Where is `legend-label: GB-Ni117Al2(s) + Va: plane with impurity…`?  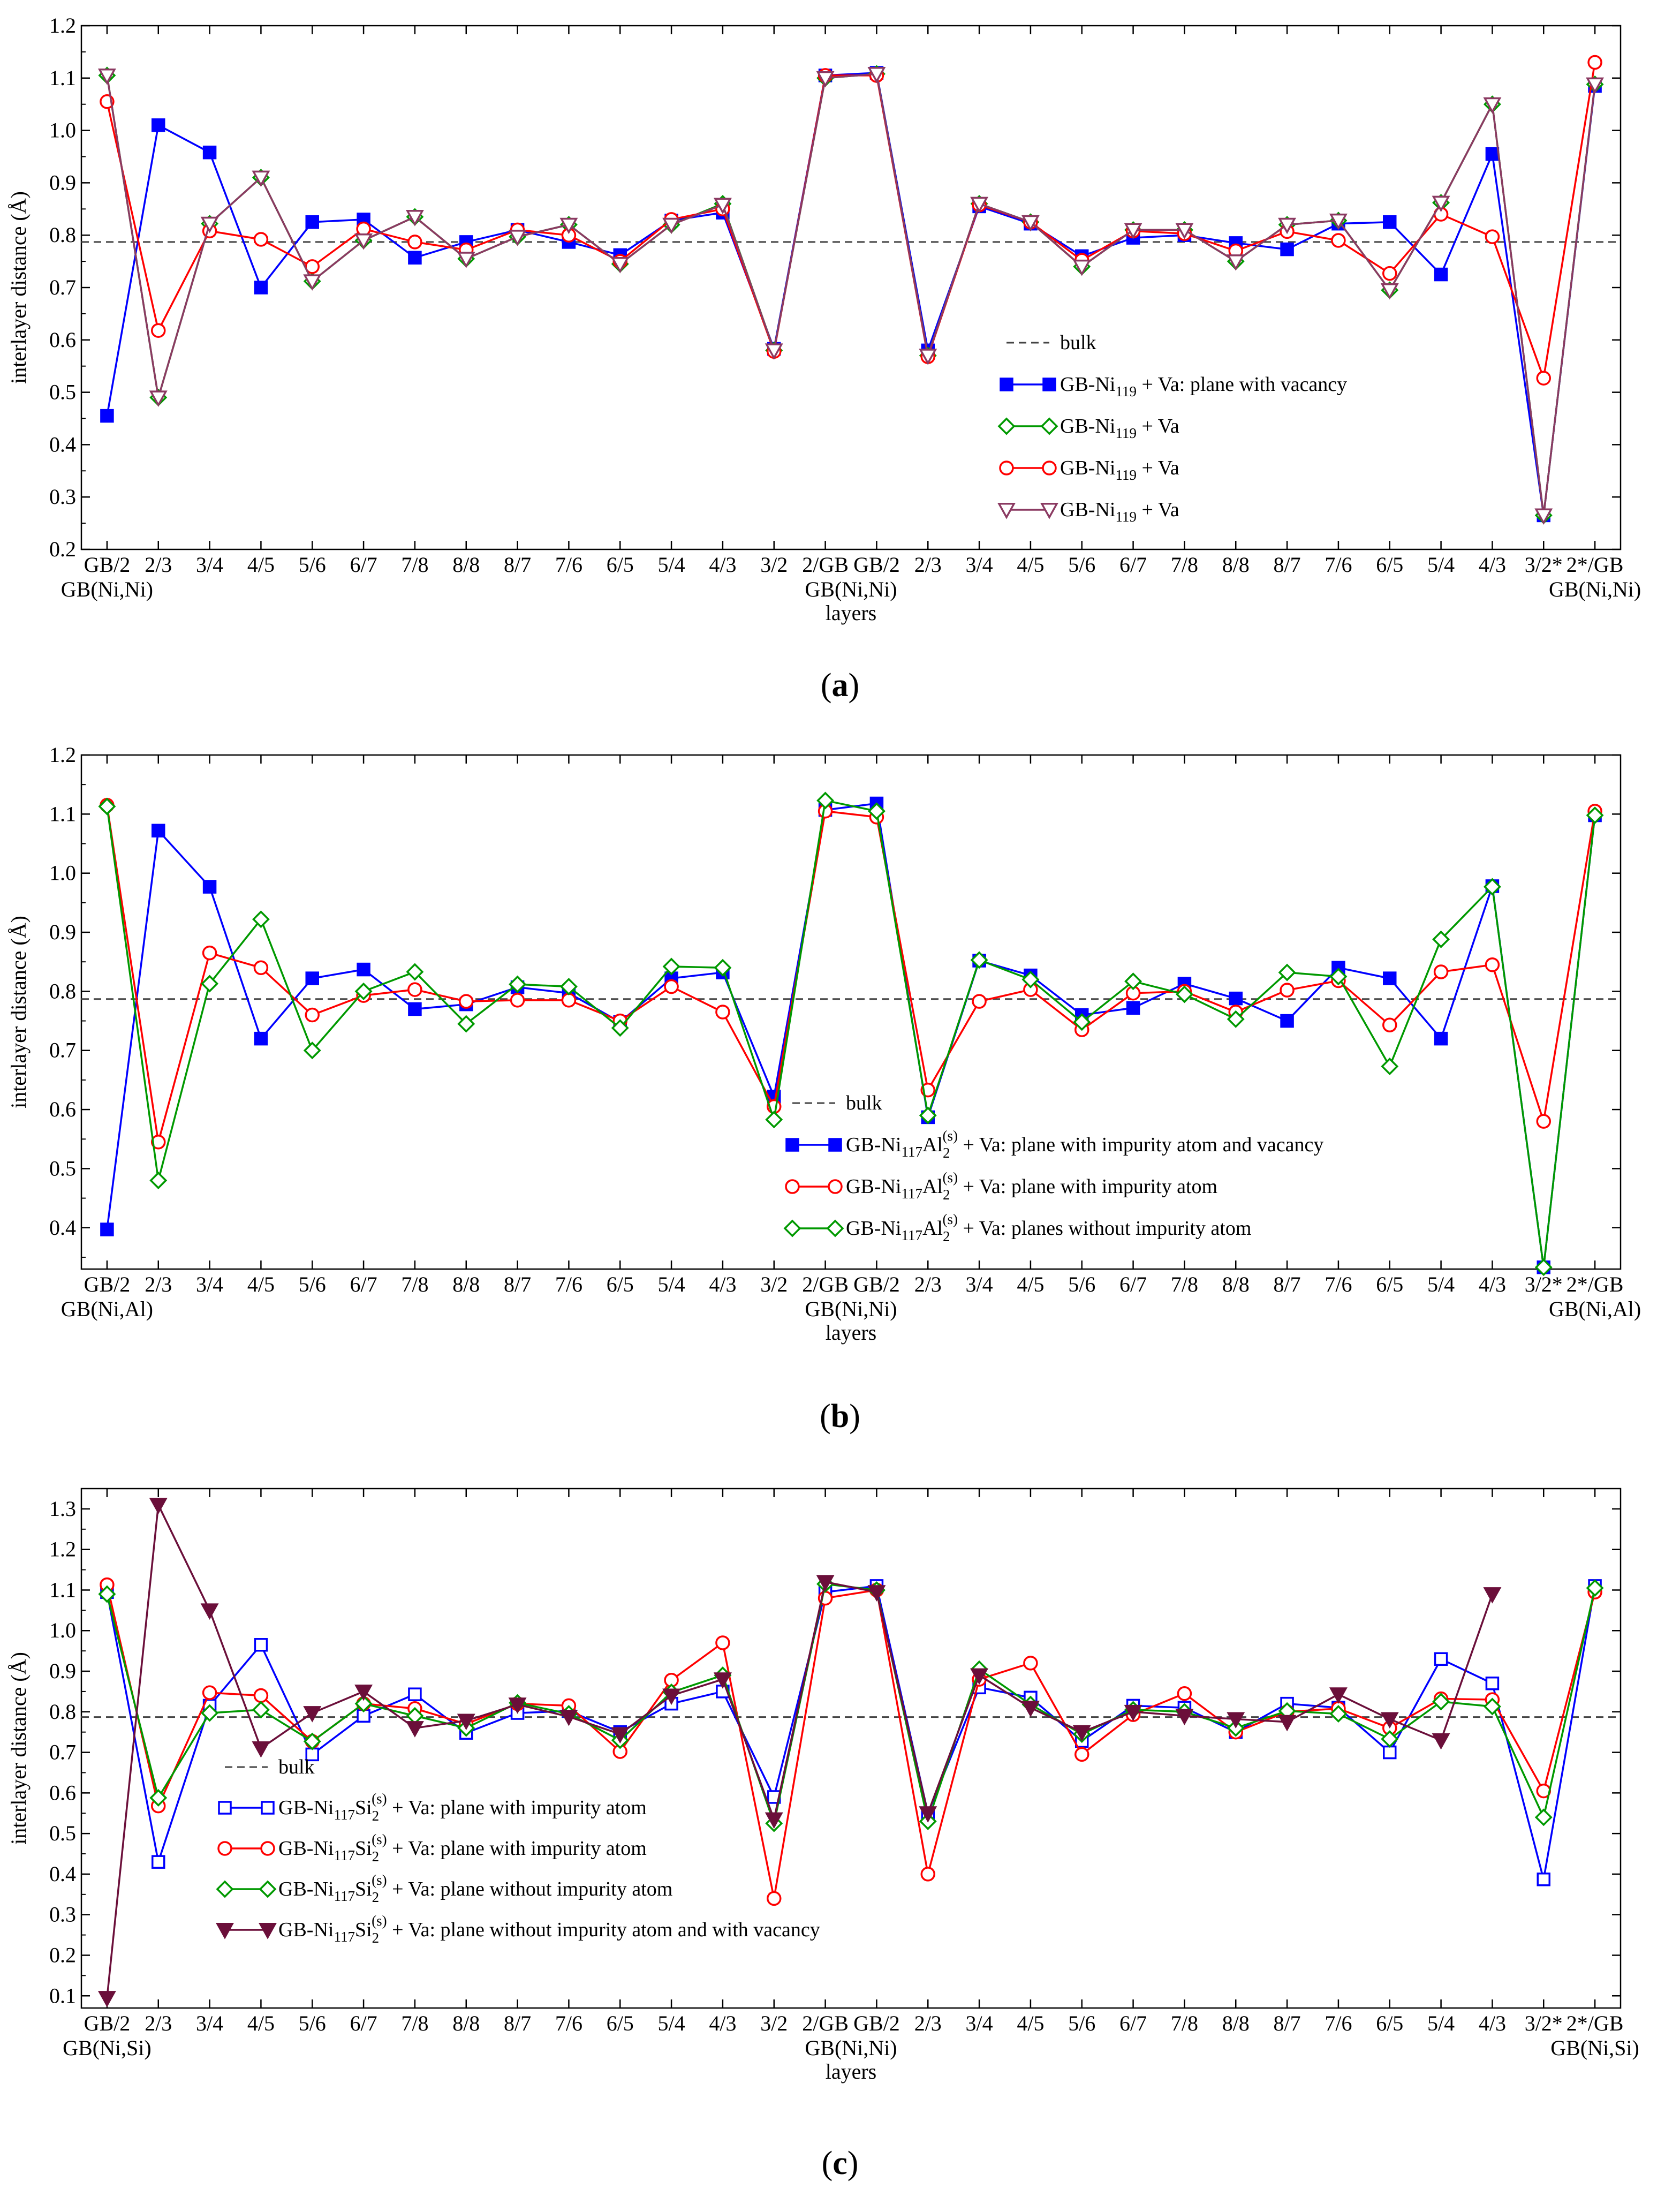 legend-label: GB-Ni117Al2(s) + Va: plane with impurity… is located at coordinates (1031, 1186).